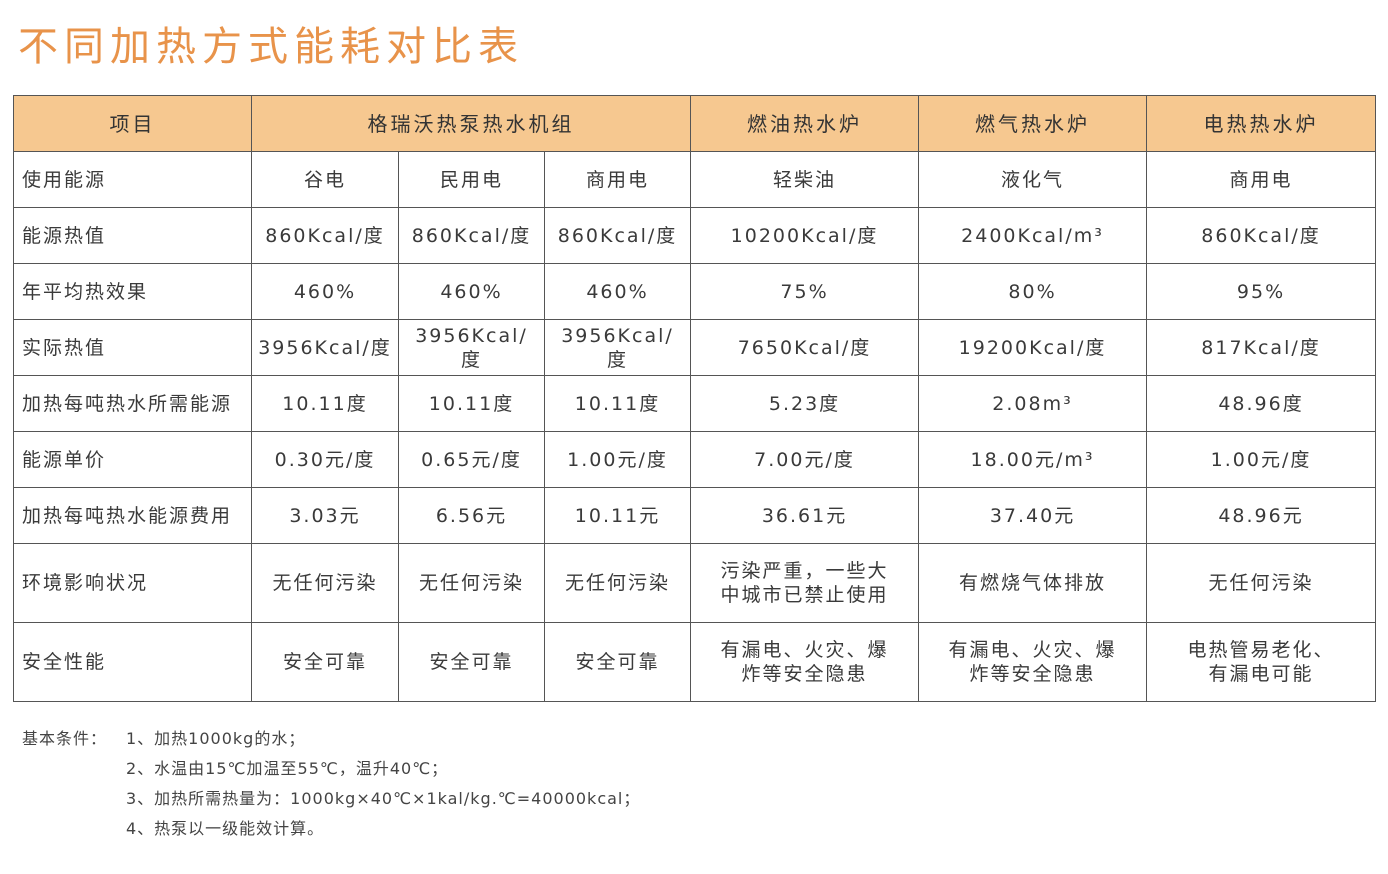 This screenshot has width=1388, height=874. Describe the element at coordinates (1261, 515) in the screenshot. I see `table-cell: 48.96元` at that location.